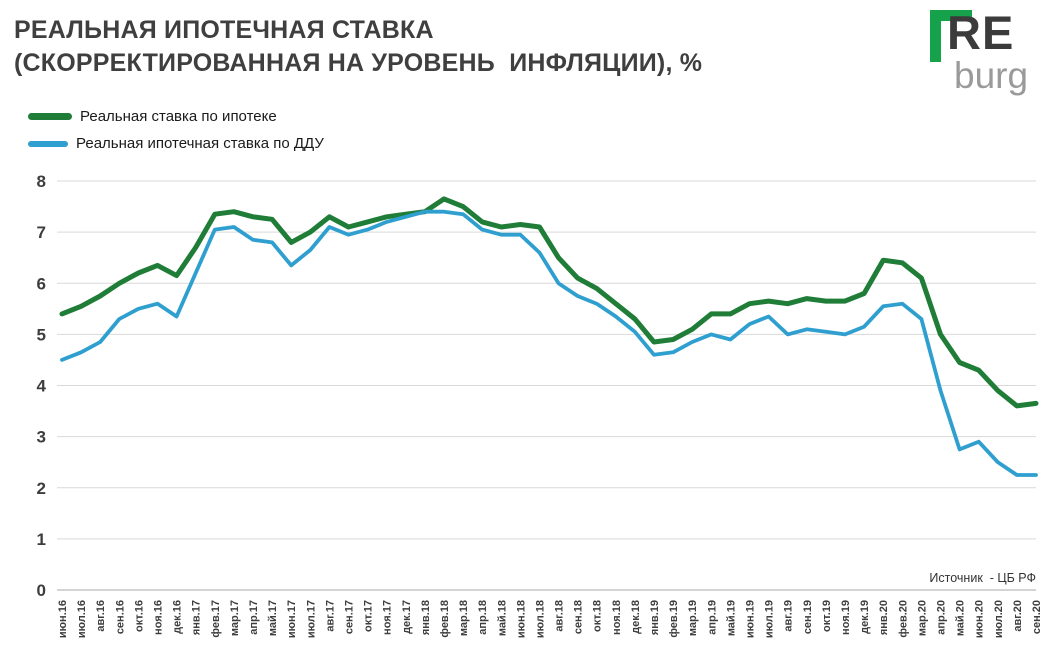 This screenshot has width=1052, height=666. I want to click on x-tick-label: май.18, so click(502, 618).